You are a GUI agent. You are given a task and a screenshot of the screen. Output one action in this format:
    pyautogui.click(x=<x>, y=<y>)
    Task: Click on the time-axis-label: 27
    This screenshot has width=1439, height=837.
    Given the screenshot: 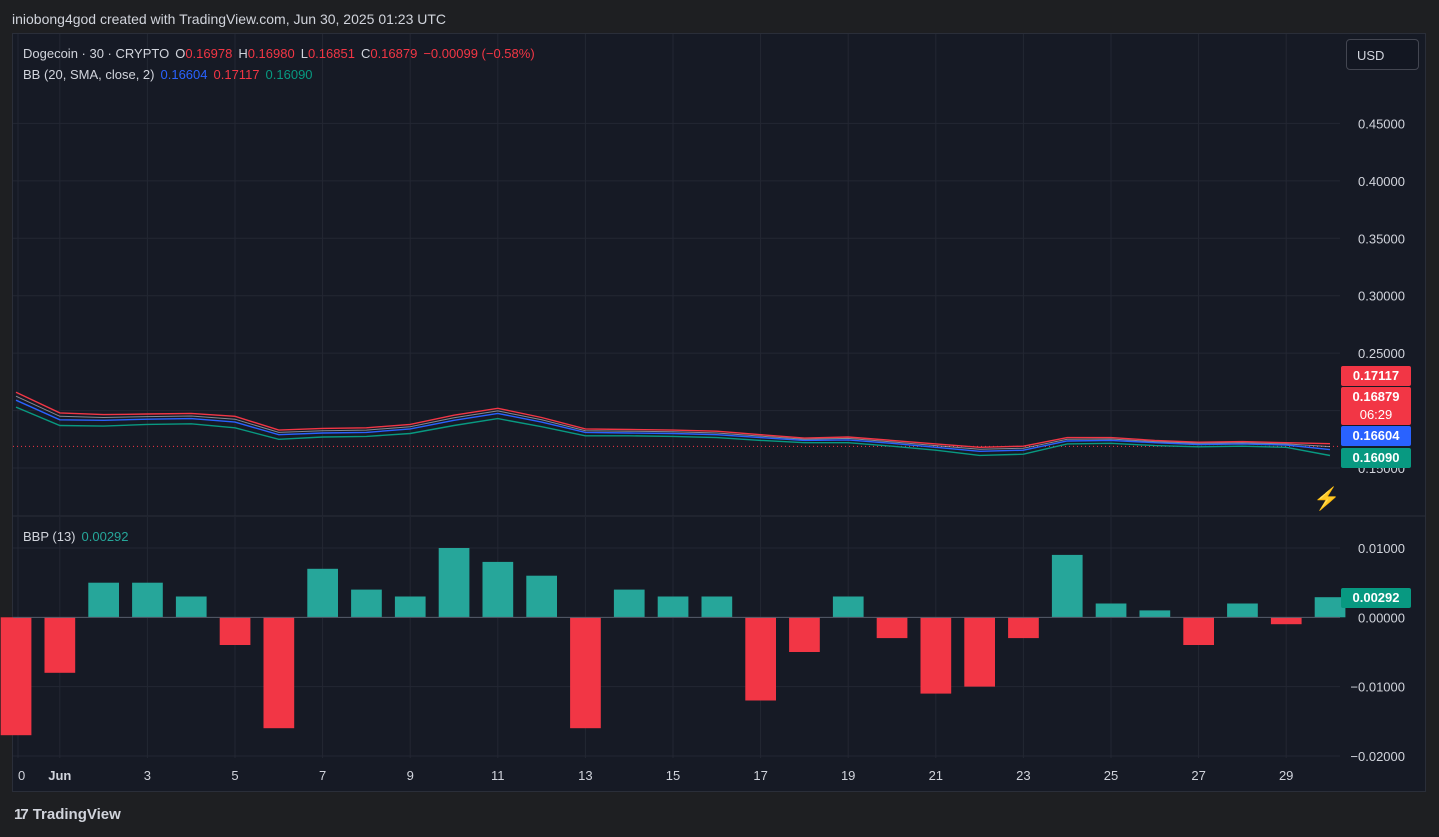 What is the action you would take?
    pyautogui.click(x=1198, y=775)
    